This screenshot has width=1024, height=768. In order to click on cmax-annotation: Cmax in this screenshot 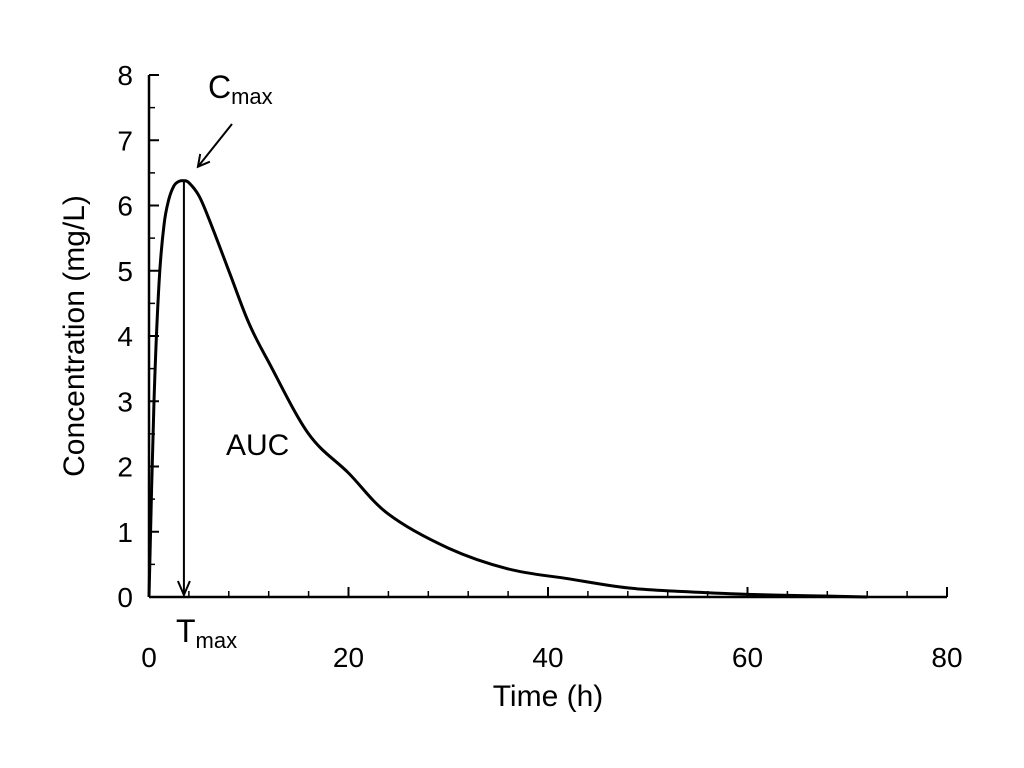, I will do `click(240, 89)`.